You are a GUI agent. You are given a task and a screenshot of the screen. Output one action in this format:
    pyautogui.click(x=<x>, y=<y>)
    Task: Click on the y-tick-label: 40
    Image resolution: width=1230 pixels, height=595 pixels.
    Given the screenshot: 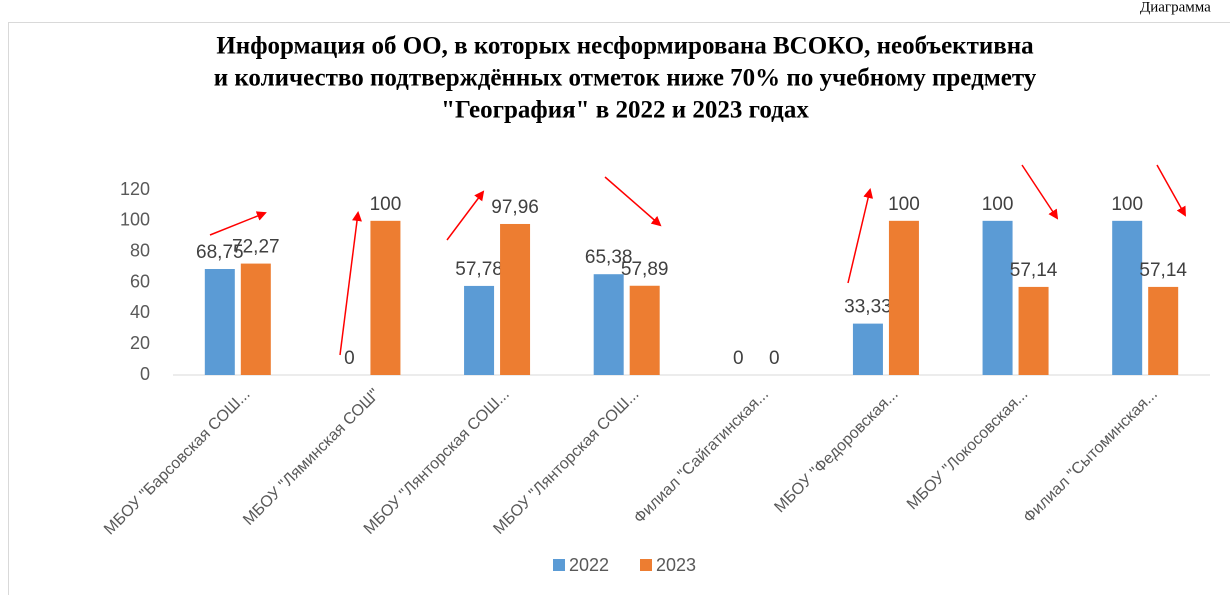 What is the action you would take?
    pyautogui.click(x=140, y=312)
    